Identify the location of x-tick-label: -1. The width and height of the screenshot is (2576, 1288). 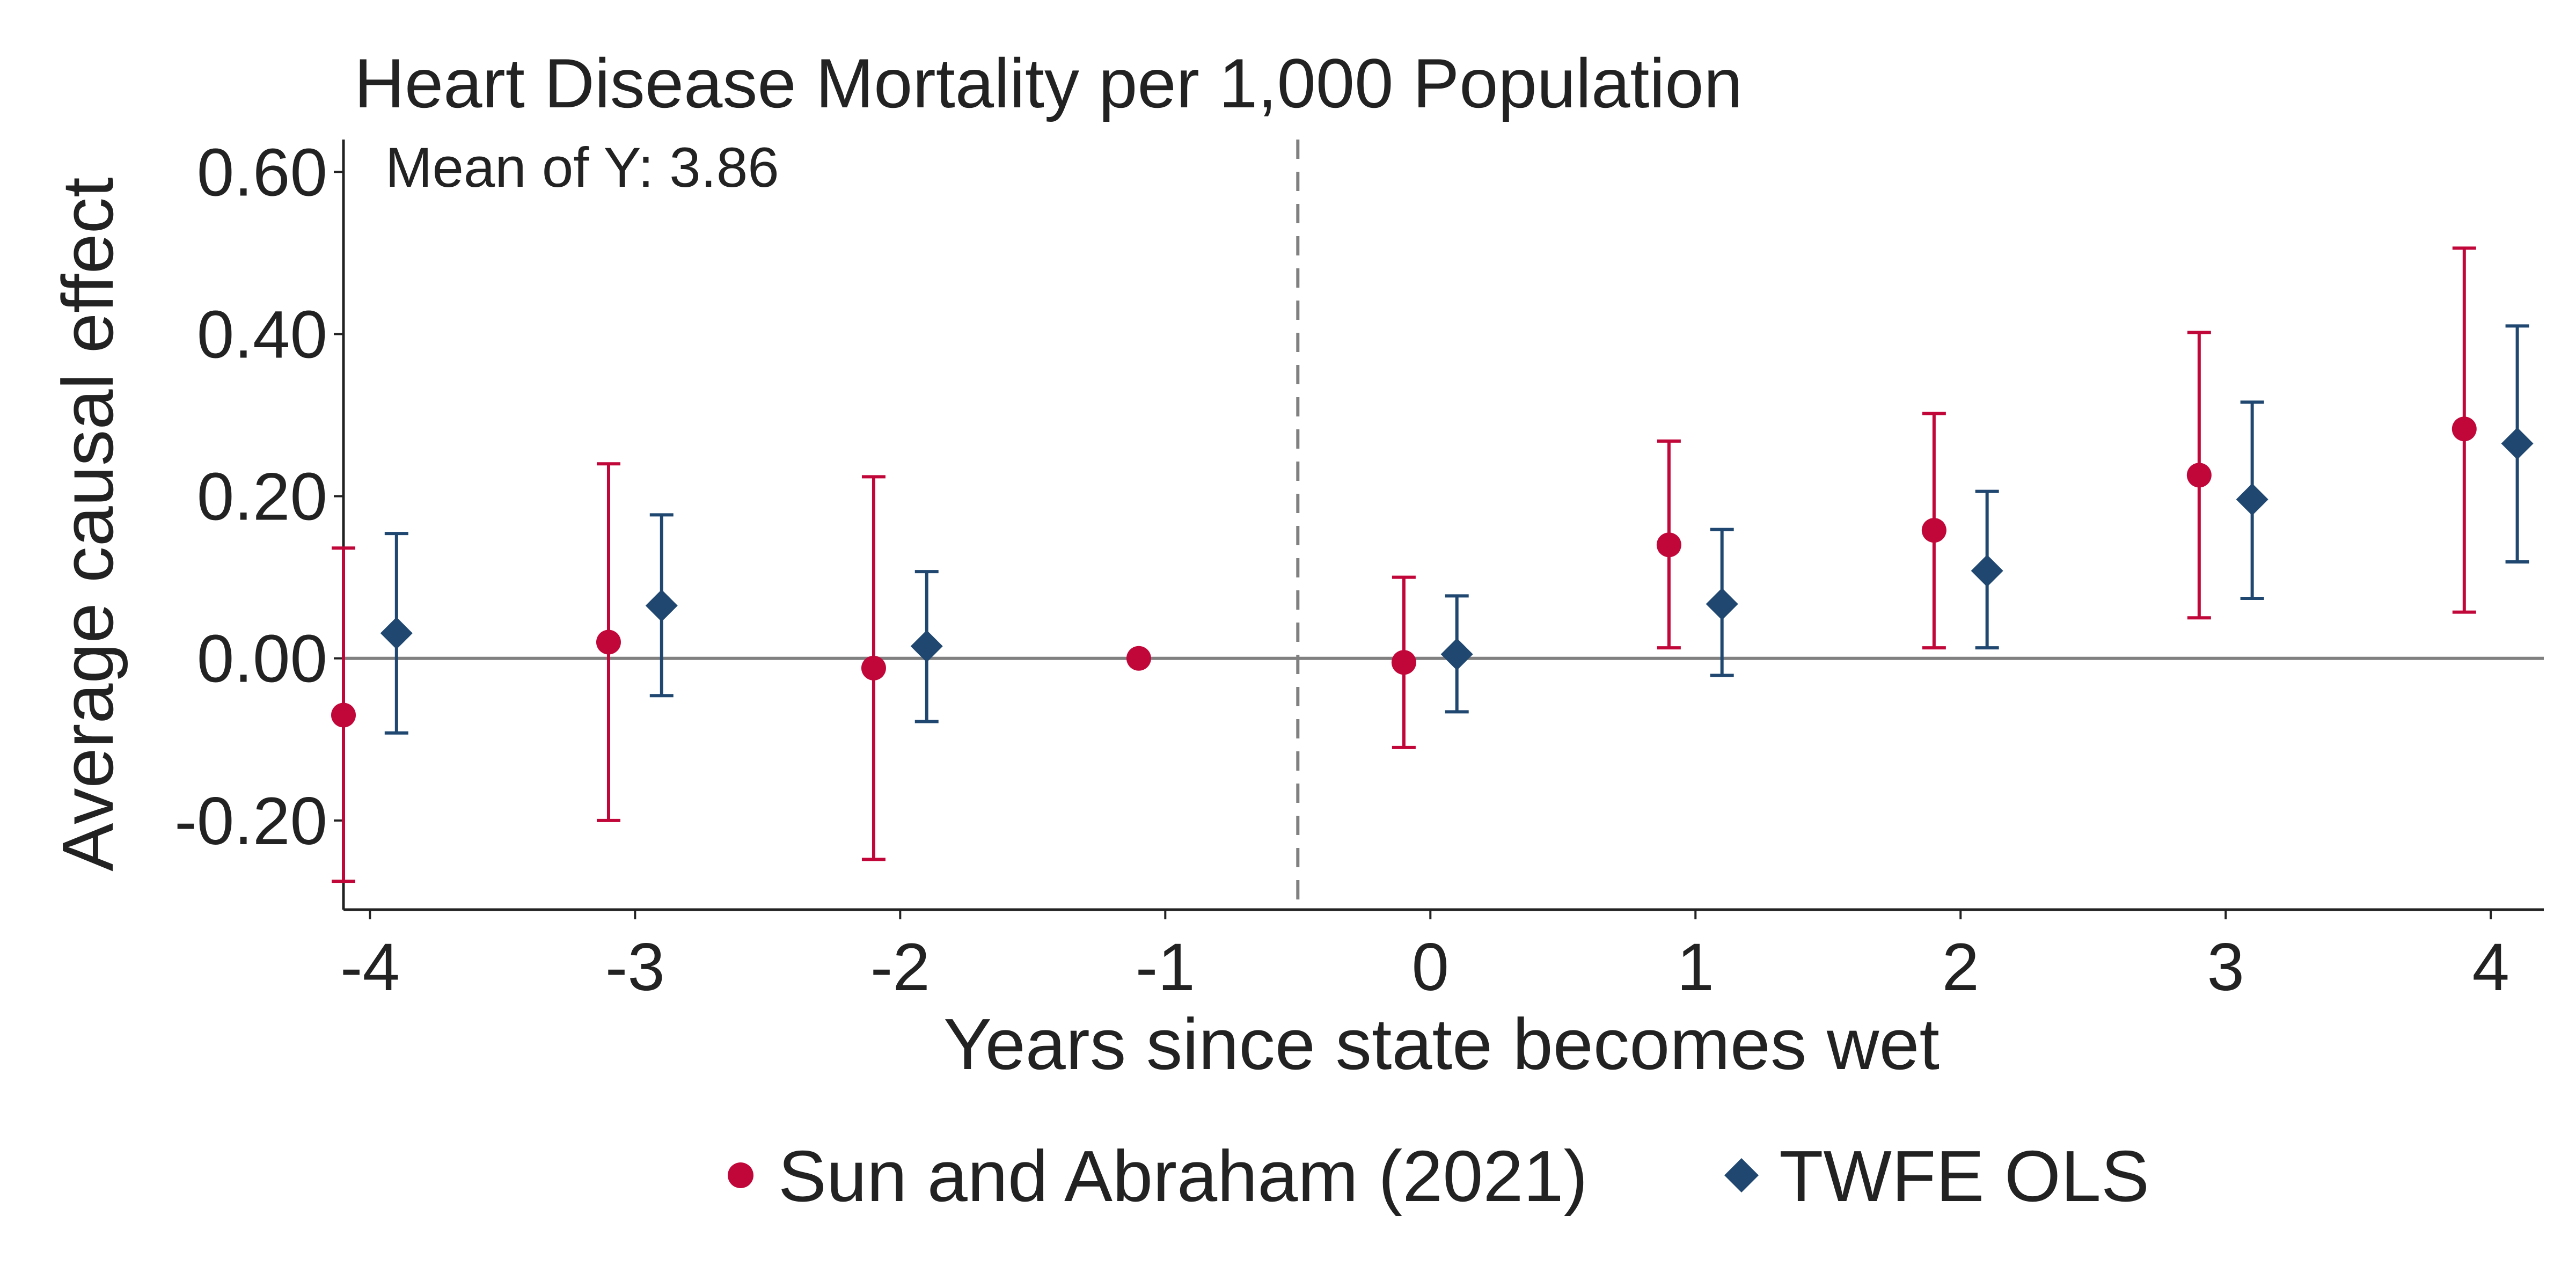
(1165, 967).